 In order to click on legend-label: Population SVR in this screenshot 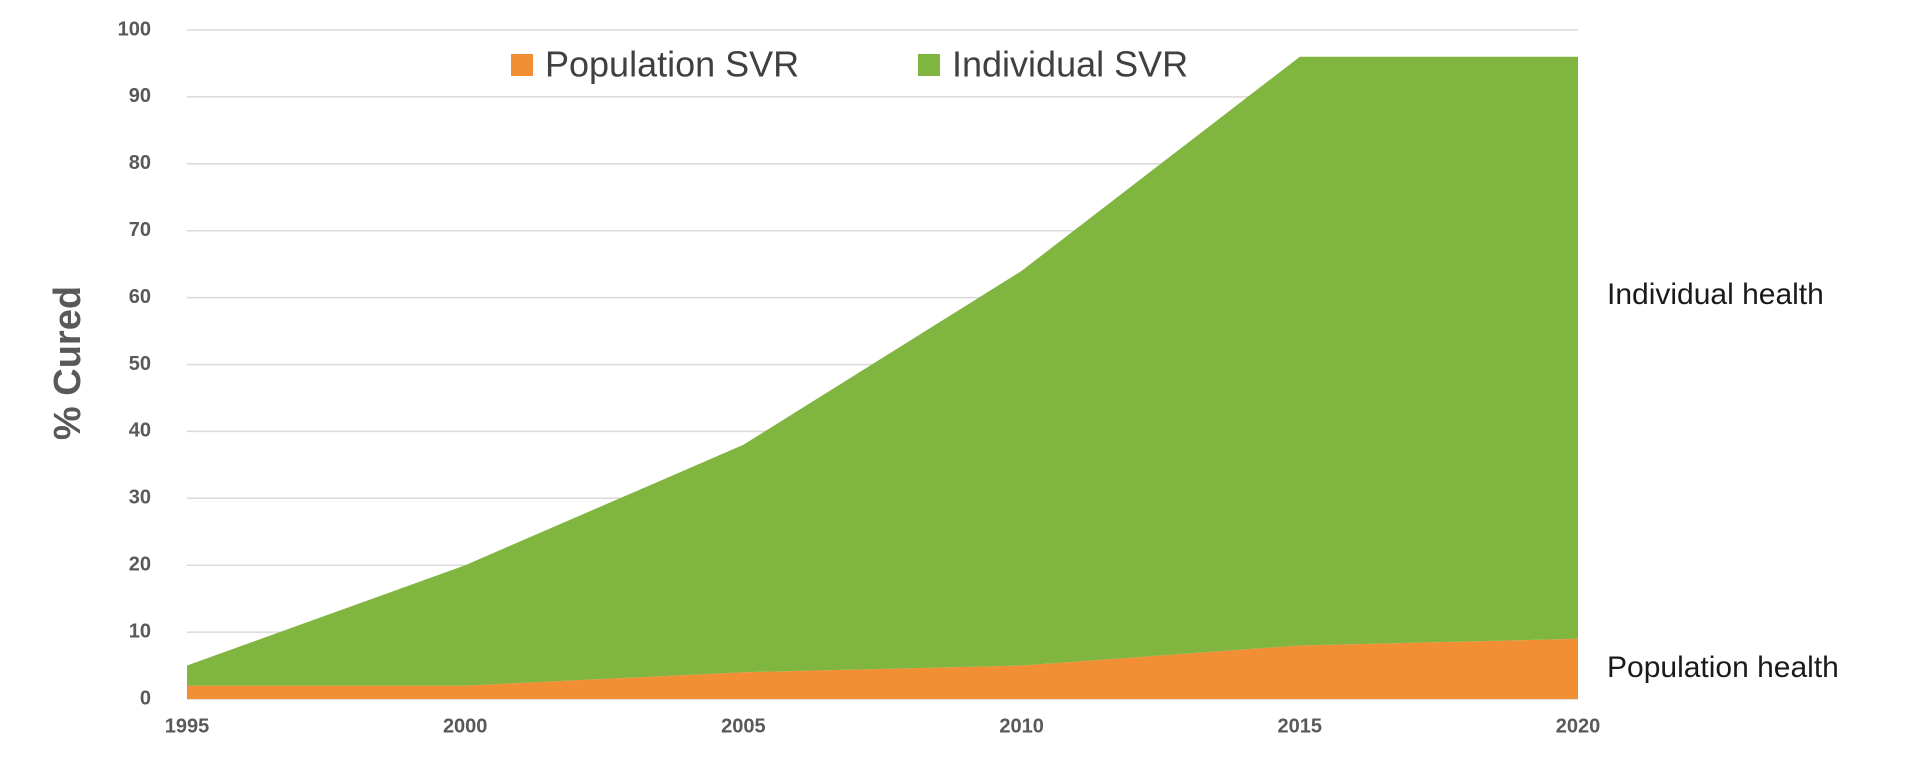, I will do `click(672, 64)`.